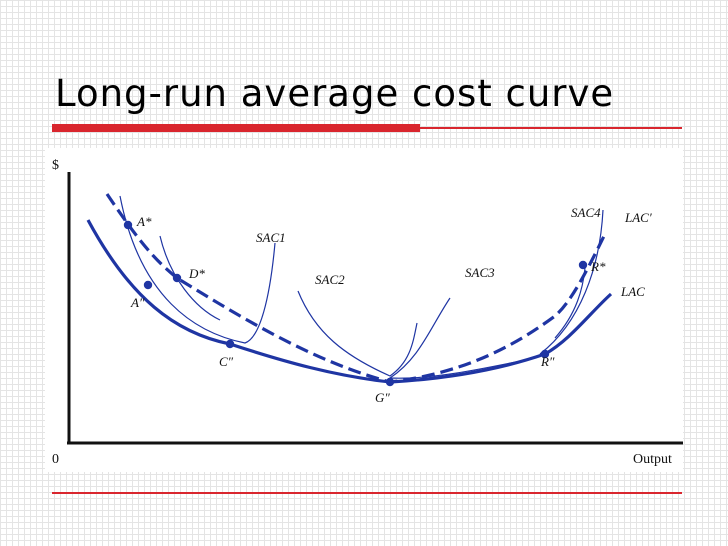 Image resolution: width=728 pixels, height=546 pixels. What do you see at coordinates (545, 354) in the screenshot?
I see `point-r-double-prime` at bounding box center [545, 354].